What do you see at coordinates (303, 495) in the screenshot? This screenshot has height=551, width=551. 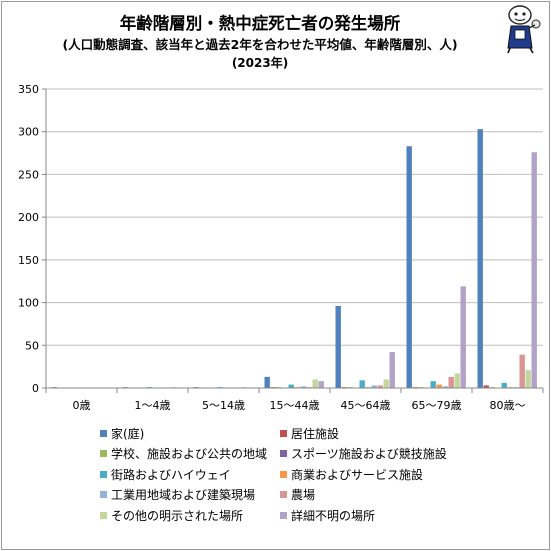 I see `legend-label: 農場` at bounding box center [303, 495].